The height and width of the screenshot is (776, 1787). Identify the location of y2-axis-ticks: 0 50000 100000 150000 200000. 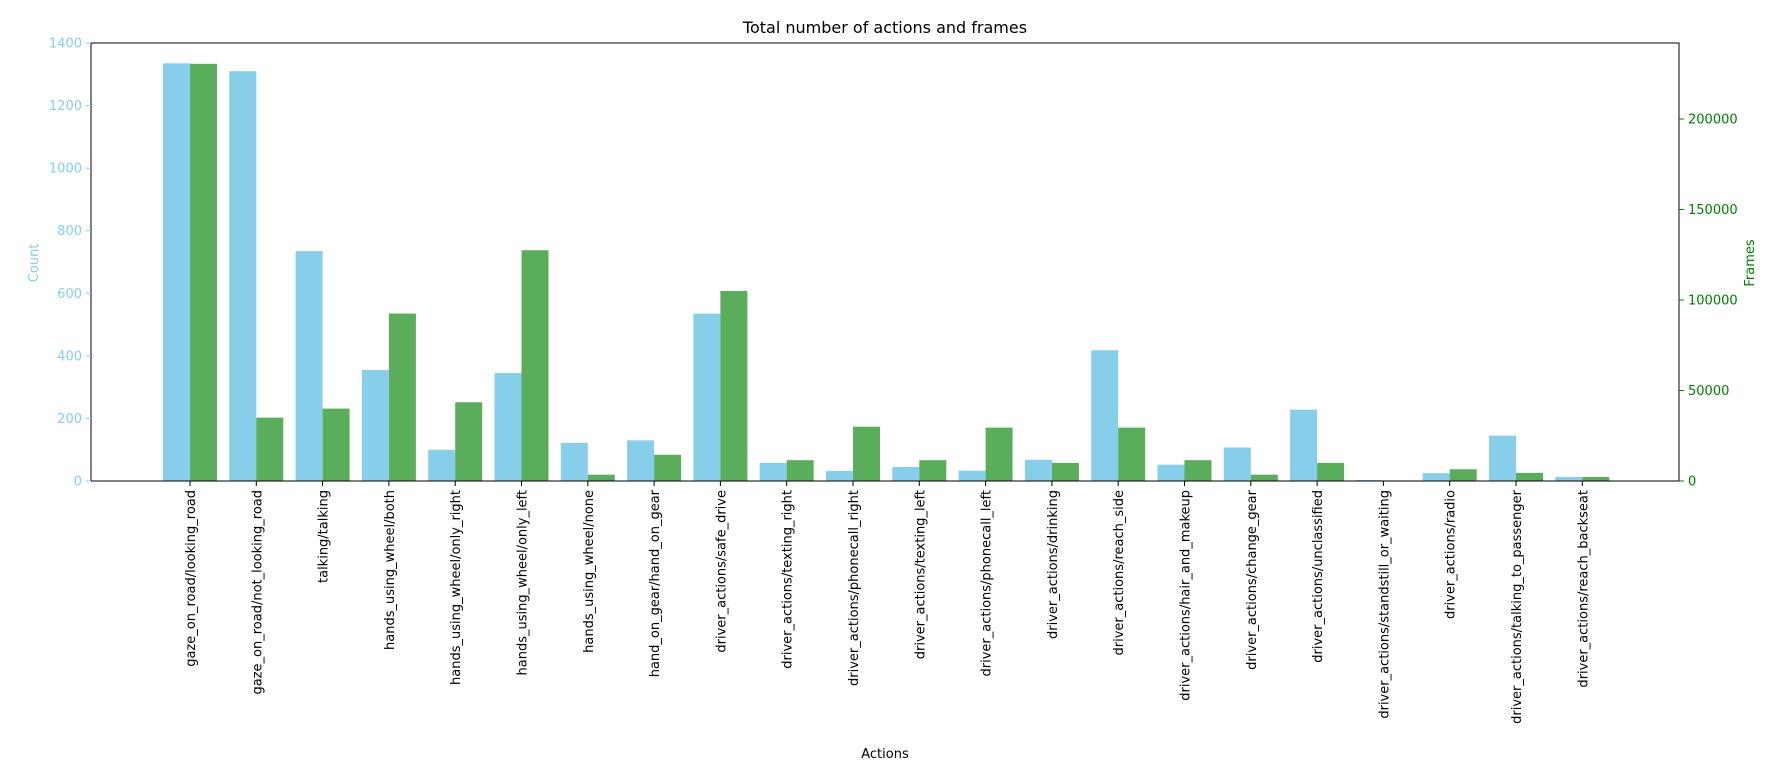
(1708, 301).